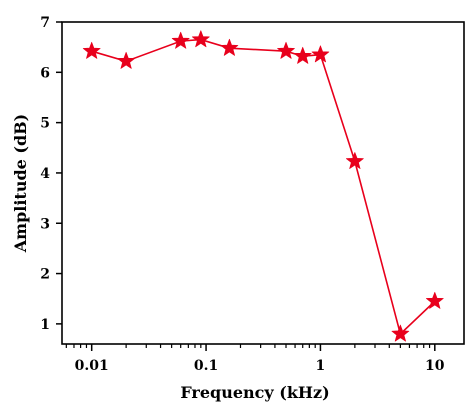 Image resolution: width=474 pixels, height=414 pixels. Describe the element at coordinates (45, 174) in the screenshot. I see `y-tick-label: 4` at that location.